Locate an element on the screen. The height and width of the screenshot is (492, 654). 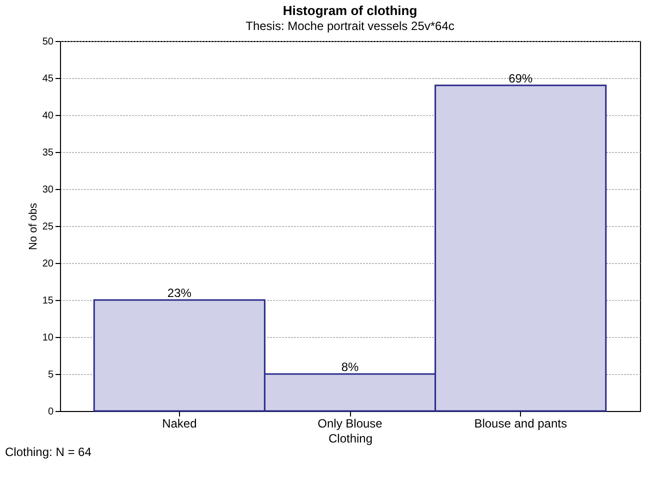
x-axis-title: Clothing is located at coordinates (350, 439).